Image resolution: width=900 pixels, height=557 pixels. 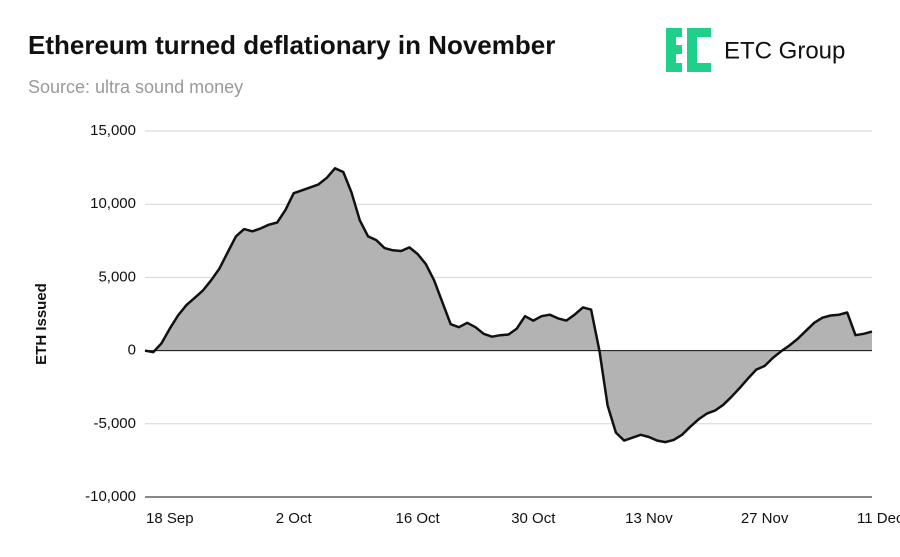 What do you see at coordinates (688, 50) in the screenshot?
I see `logo-icon` at bounding box center [688, 50].